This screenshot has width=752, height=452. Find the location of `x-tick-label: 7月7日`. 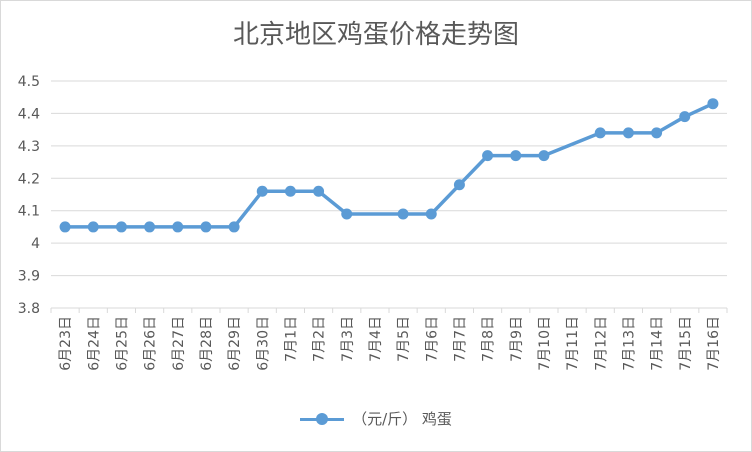

x-tick-label: 7月7日 is located at coordinates (460, 339).